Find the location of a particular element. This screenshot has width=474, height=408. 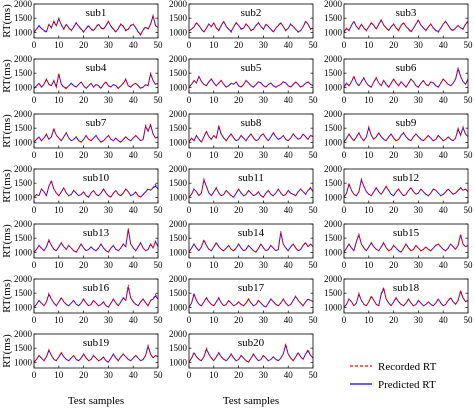

subplot-sub11: sub11 1000 1500 2000 0 10 20 30 40 50 is located at coordinates (243, 189).